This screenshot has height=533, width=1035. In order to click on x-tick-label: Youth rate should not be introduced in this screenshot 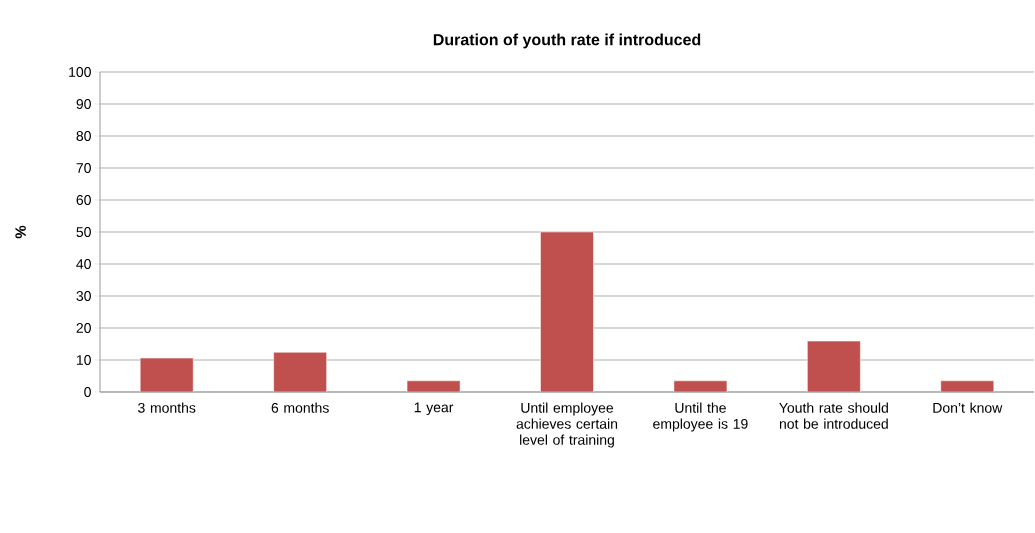, I will do `click(833, 415)`.